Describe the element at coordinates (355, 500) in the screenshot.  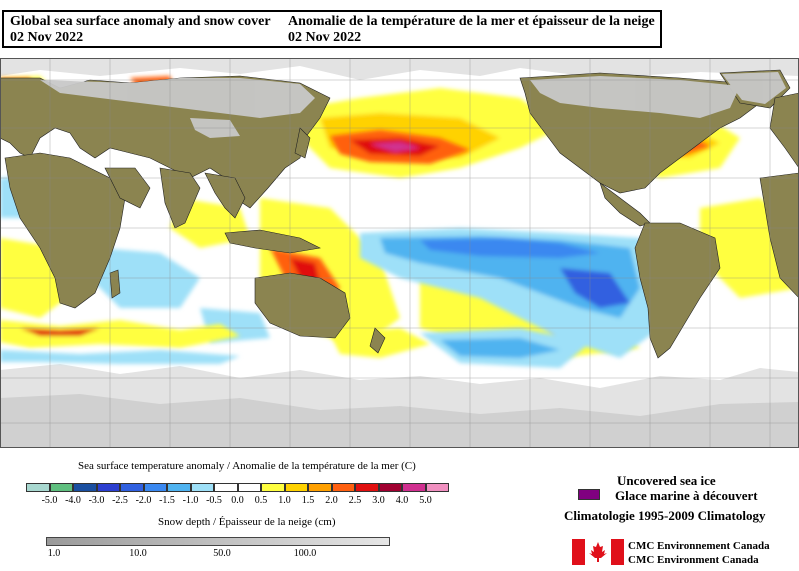
I see `sst-tick: 2.5` at that location.